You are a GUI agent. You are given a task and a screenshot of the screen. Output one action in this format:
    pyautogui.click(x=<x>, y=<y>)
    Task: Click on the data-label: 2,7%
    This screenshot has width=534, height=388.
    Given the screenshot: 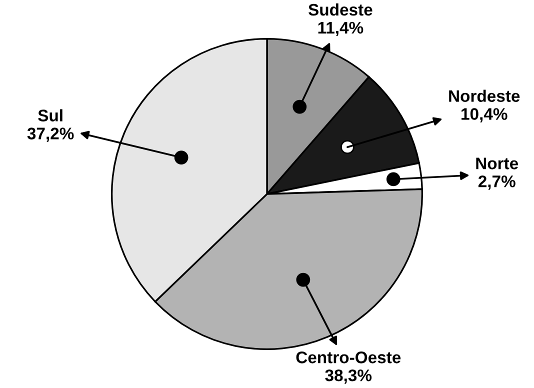 What is the action you would take?
    pyautogui.click(x=497, y=182)
    